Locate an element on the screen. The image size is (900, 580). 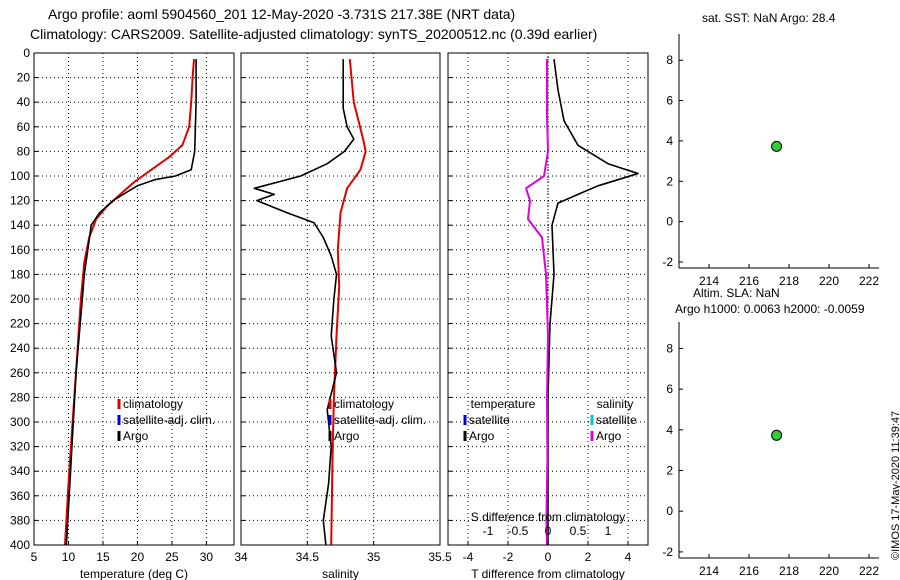
y-tick-label: 40 is located at coordinates (24, 102).